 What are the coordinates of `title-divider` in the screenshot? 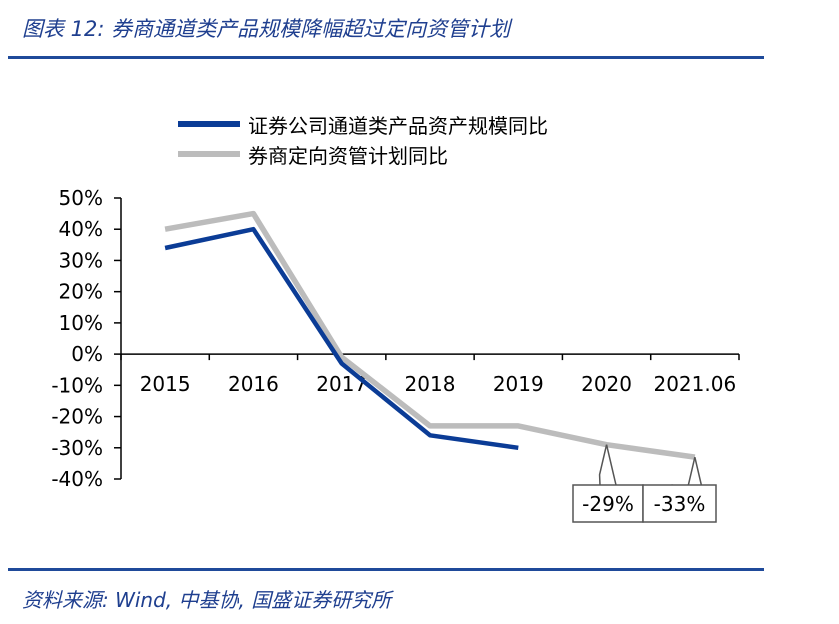 It's located at (386, 57).